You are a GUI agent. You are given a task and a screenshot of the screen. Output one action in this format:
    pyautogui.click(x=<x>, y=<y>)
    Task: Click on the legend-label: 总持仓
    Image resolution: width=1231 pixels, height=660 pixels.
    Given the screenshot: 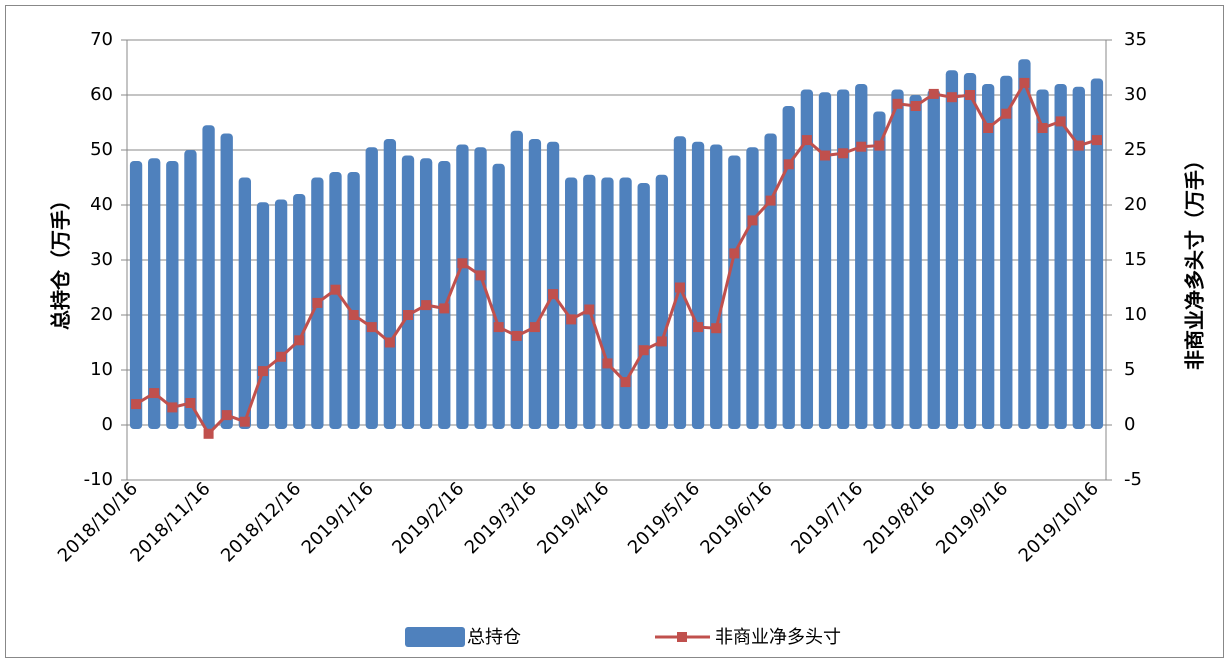 What is the action you would take?
    pyautogui.click(x=494, y=637)
    